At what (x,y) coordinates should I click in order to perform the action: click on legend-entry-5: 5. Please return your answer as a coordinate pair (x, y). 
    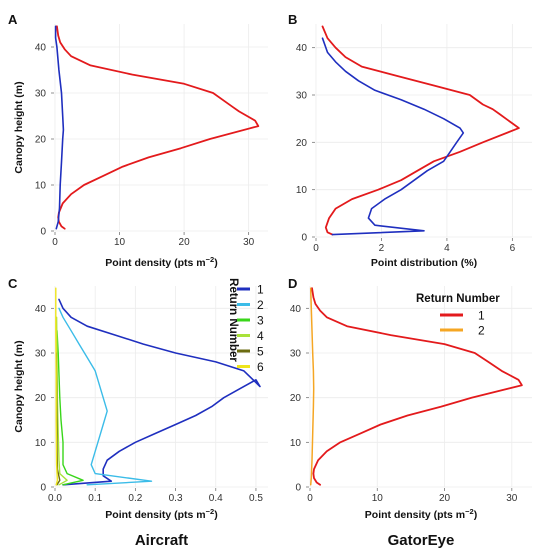
    Looking at the image, I should click on (260, 352).